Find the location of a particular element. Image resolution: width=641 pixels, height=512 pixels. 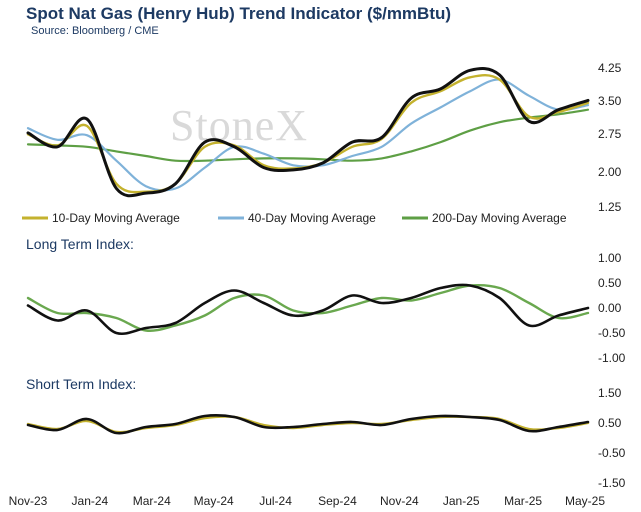

short-term-index-line is located at coordinates (308, 424).